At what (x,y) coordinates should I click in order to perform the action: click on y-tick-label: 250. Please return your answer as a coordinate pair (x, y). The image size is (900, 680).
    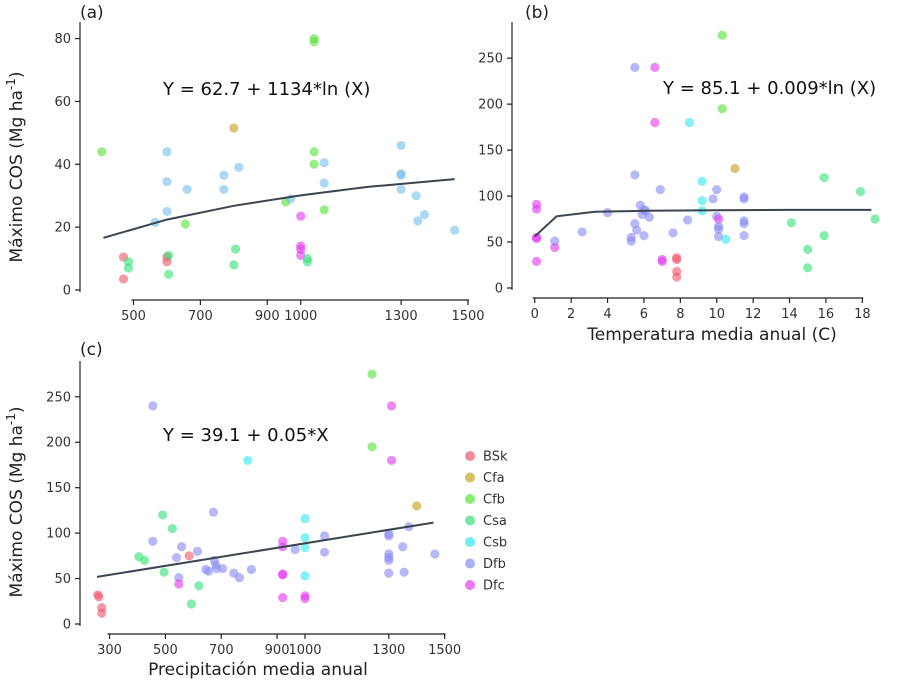
    Looking at the image, I should click on (490, 59).